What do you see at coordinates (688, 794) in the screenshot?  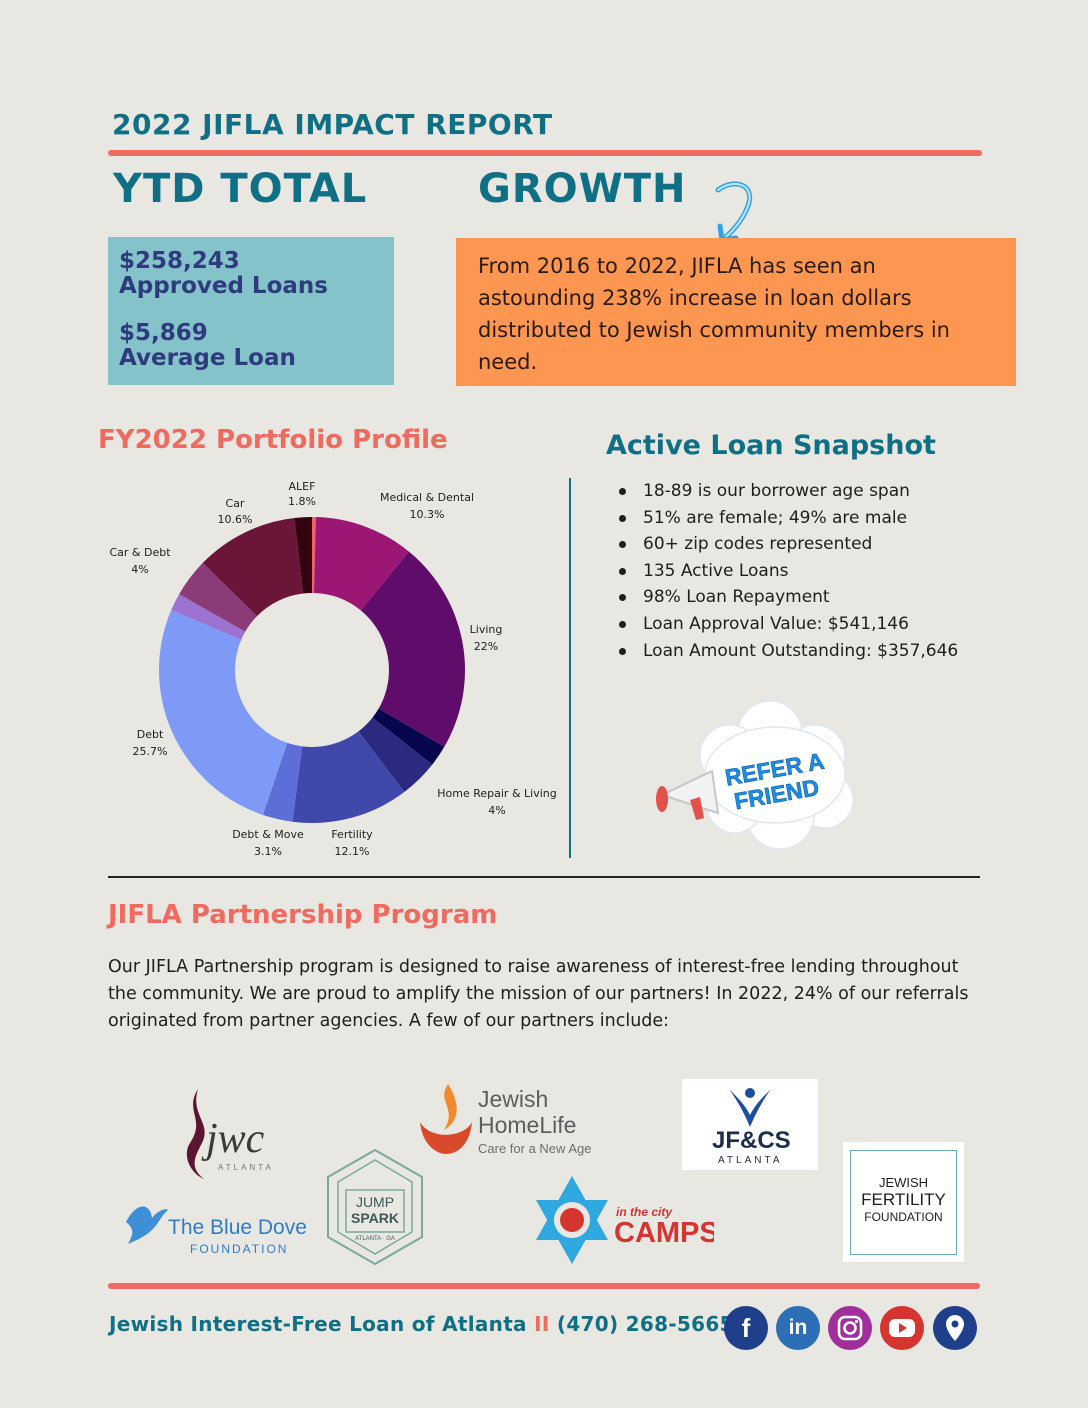 I see `megaphone-icon` at bounding box center [688, 794].